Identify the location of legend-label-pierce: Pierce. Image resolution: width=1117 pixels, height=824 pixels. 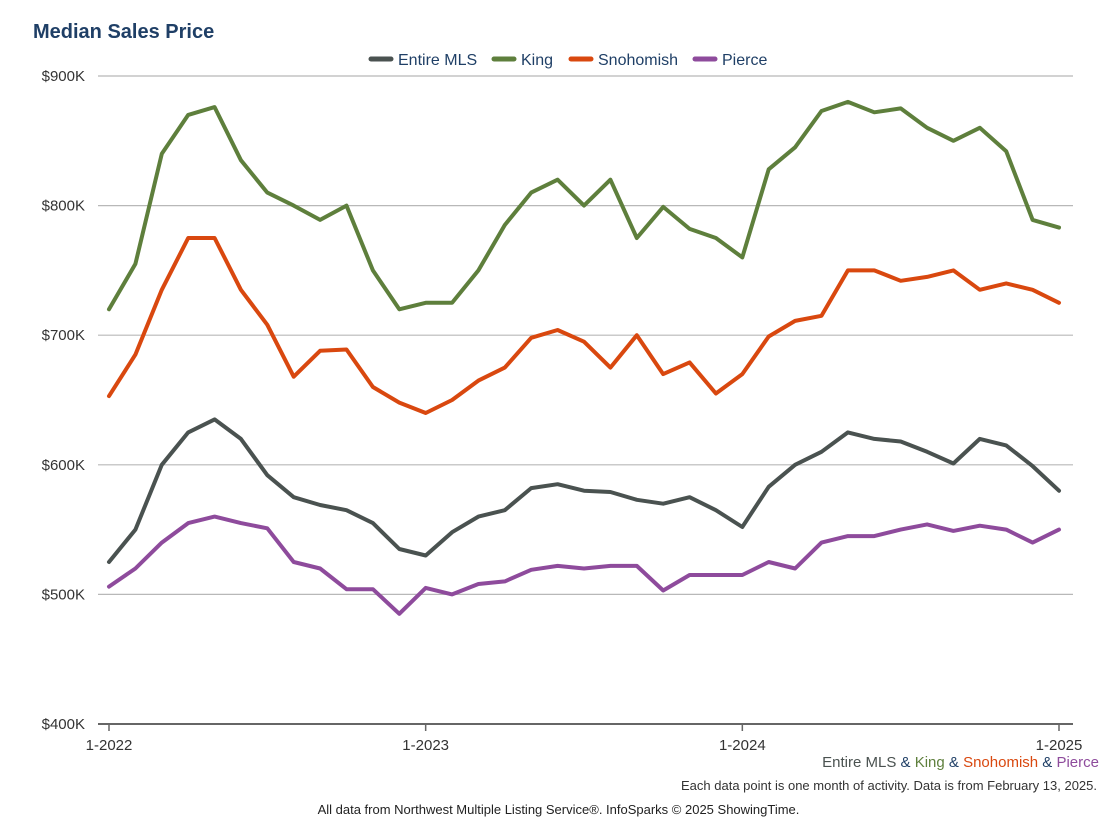
(744, 60).